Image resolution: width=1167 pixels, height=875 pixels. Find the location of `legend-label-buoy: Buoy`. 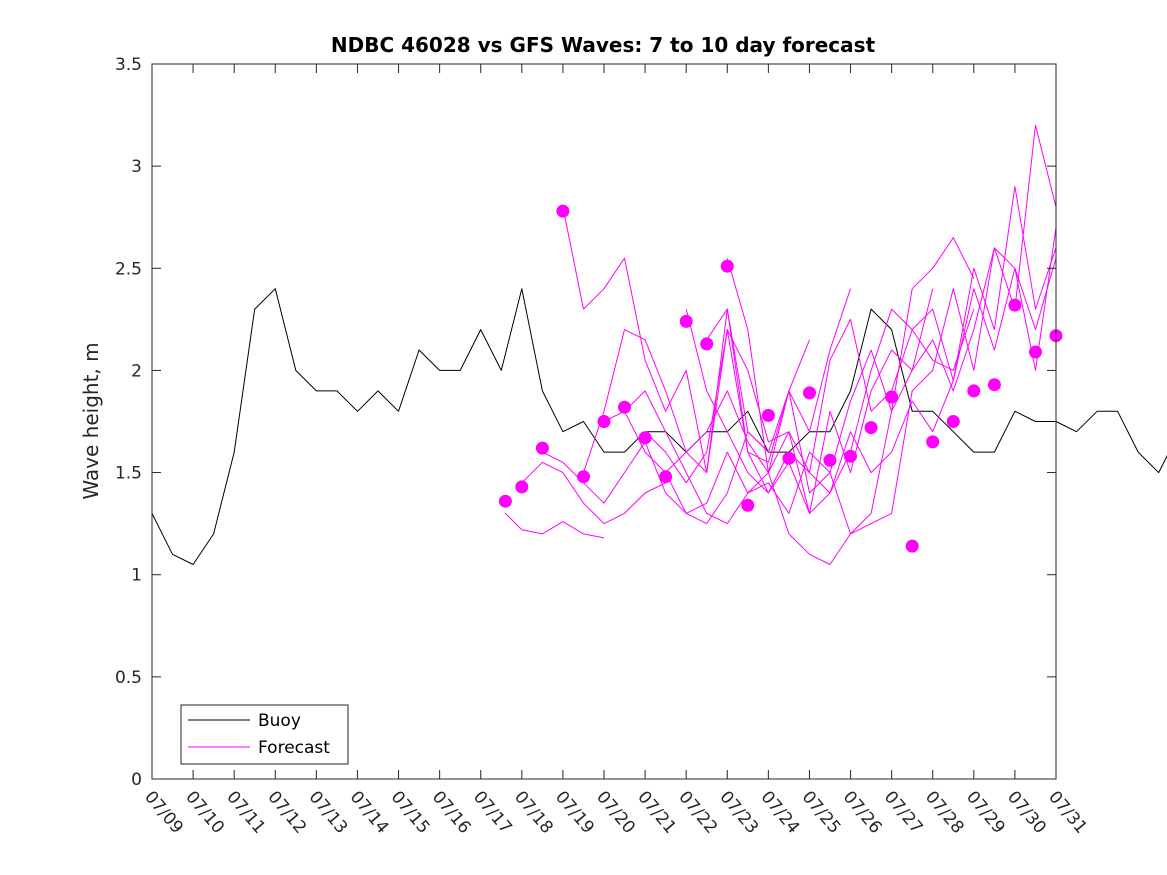

legend-label-buoy: Buoy is located at coordinates (279, 721).